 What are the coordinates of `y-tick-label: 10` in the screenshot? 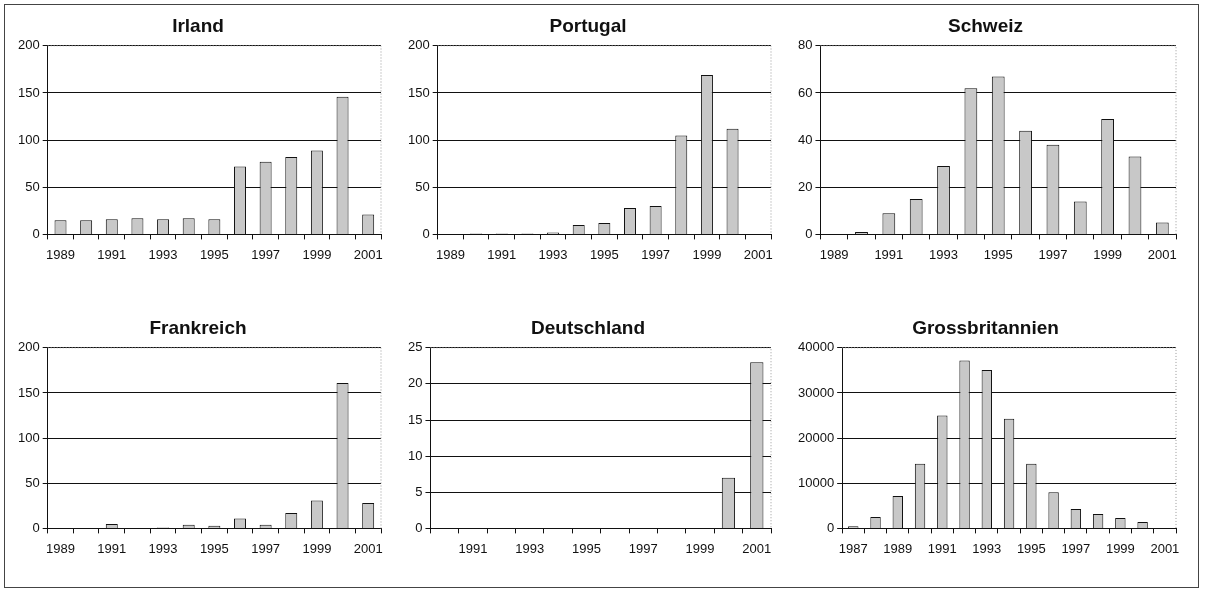 It's located at (415, 455).